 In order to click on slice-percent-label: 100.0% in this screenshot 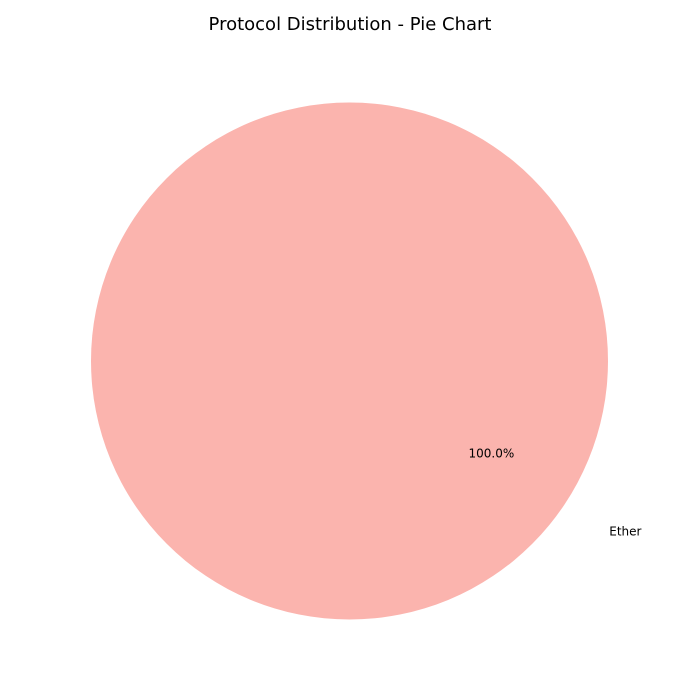, I will do `click(491, 454)`.